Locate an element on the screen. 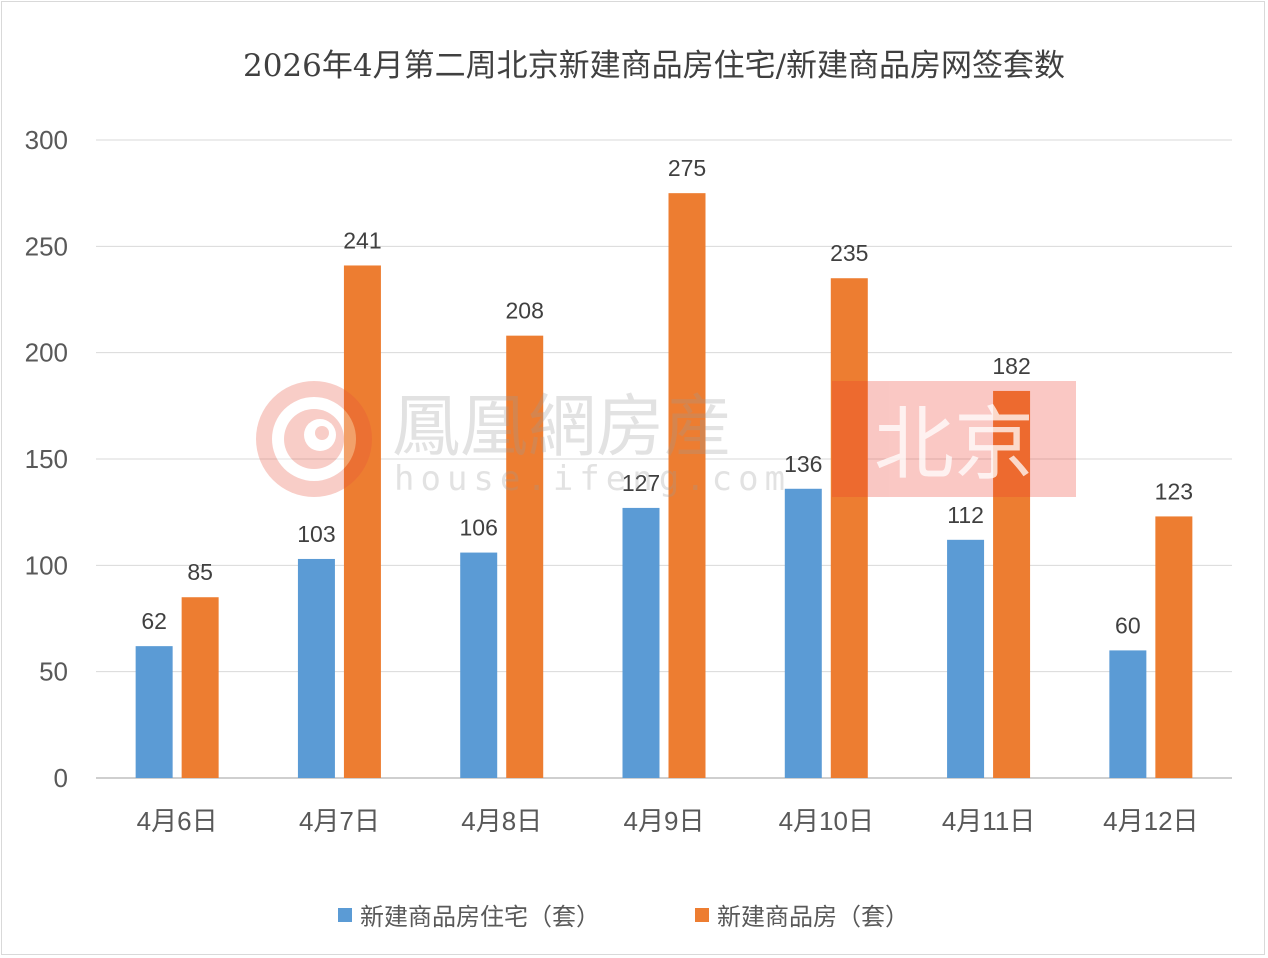 The height and width of the screenshot is (958, 1268). x-tick-label: 4月9日 is located at coordinates (664, 821).